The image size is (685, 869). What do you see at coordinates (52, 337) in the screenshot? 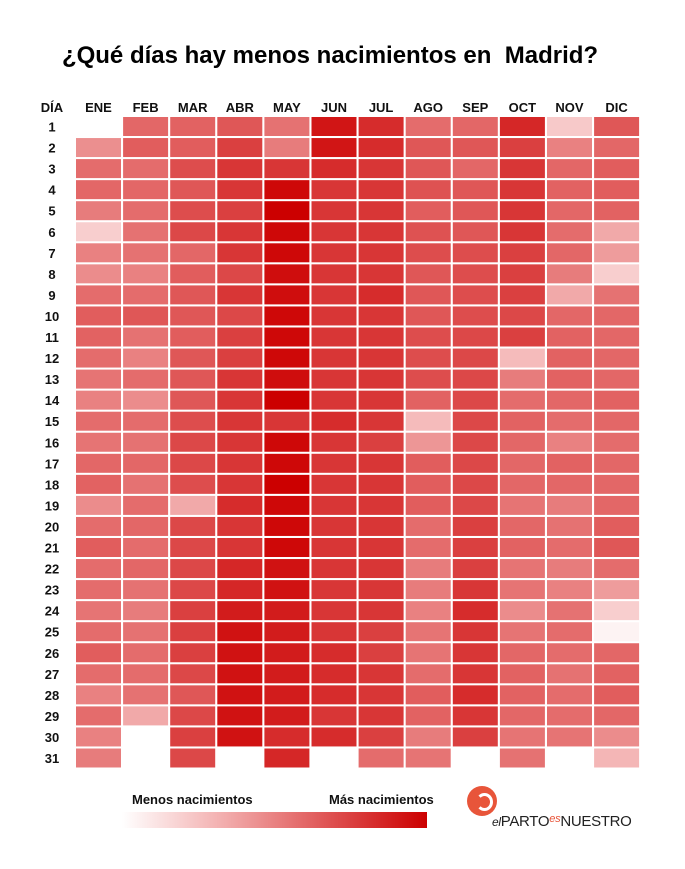
I see `row-label: 11` at bounding box center [52, 337].